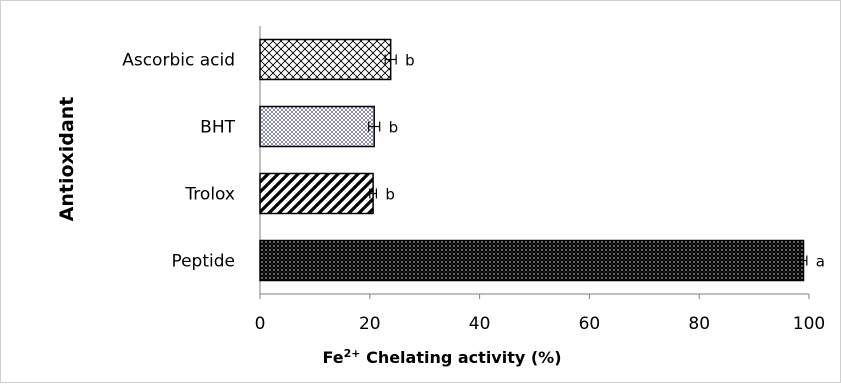 Image resolution: width=841 pixels, height=387 pixels. Describe the element at coordinates (178, 61) in the screenshot. I see `category-label: Ascorbic acid` at that location.